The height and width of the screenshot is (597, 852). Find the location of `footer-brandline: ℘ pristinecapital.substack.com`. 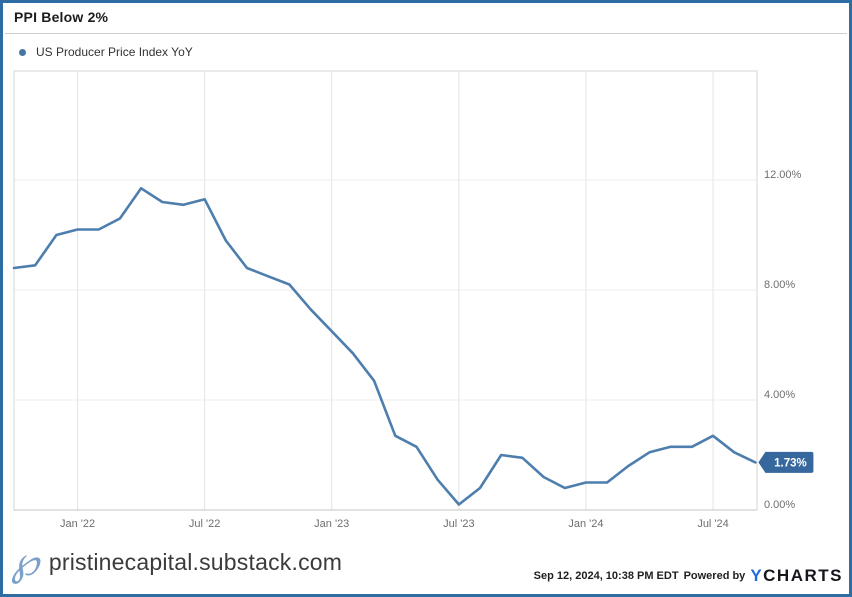

footer-brandline: ℘ pristinecapital.substack.com is located at coordinates (176, 562).